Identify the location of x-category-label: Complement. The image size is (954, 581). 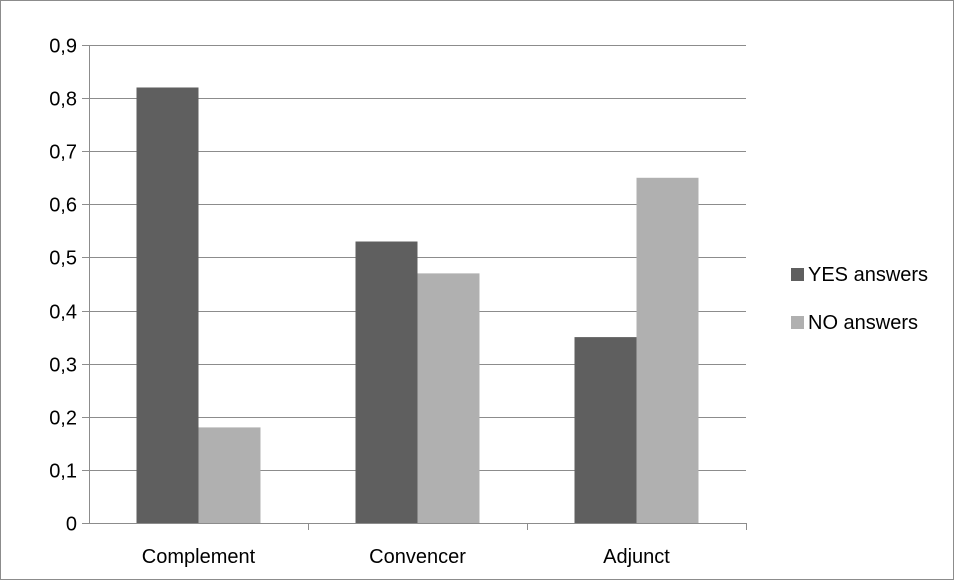
(199, 557).